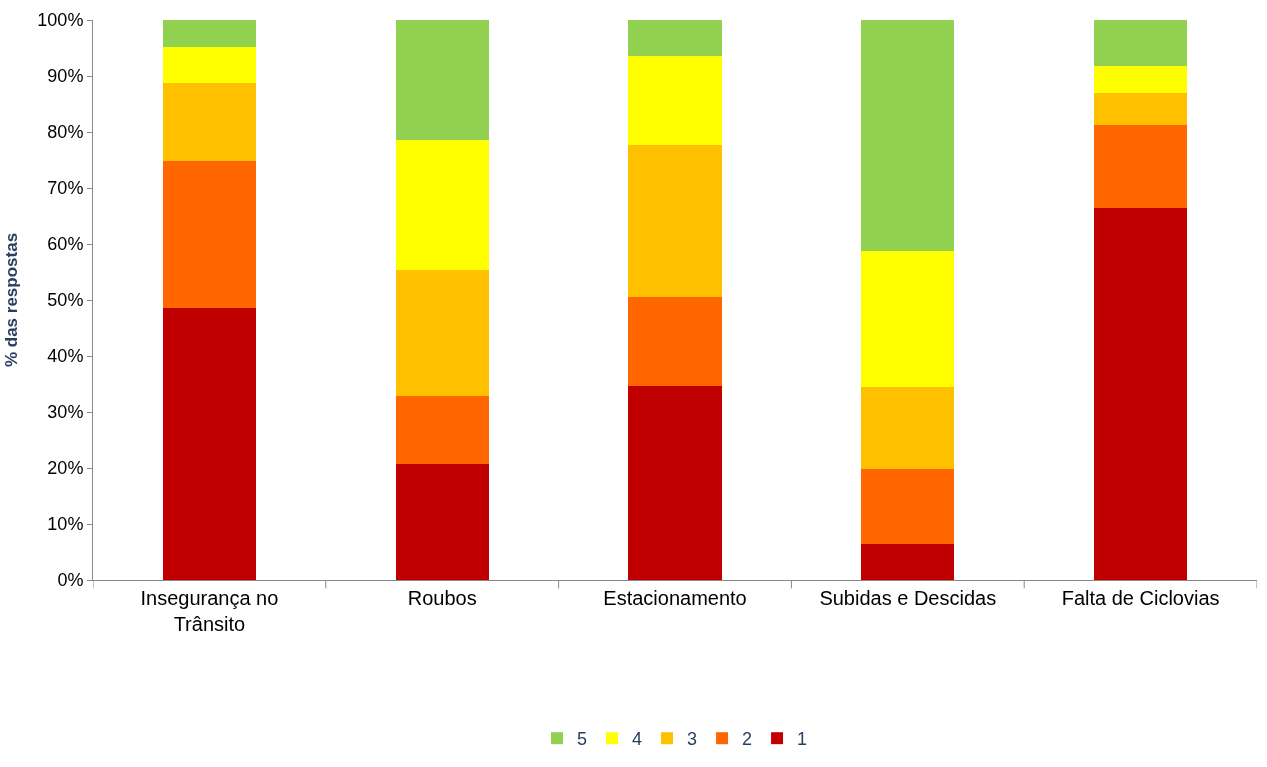 The image size is (1267, 767). What do you see at coordinates (908, 598) in the screenshot?
I see `x-tick-label: Subidas e Descidas` at bounding box center [908, 598].